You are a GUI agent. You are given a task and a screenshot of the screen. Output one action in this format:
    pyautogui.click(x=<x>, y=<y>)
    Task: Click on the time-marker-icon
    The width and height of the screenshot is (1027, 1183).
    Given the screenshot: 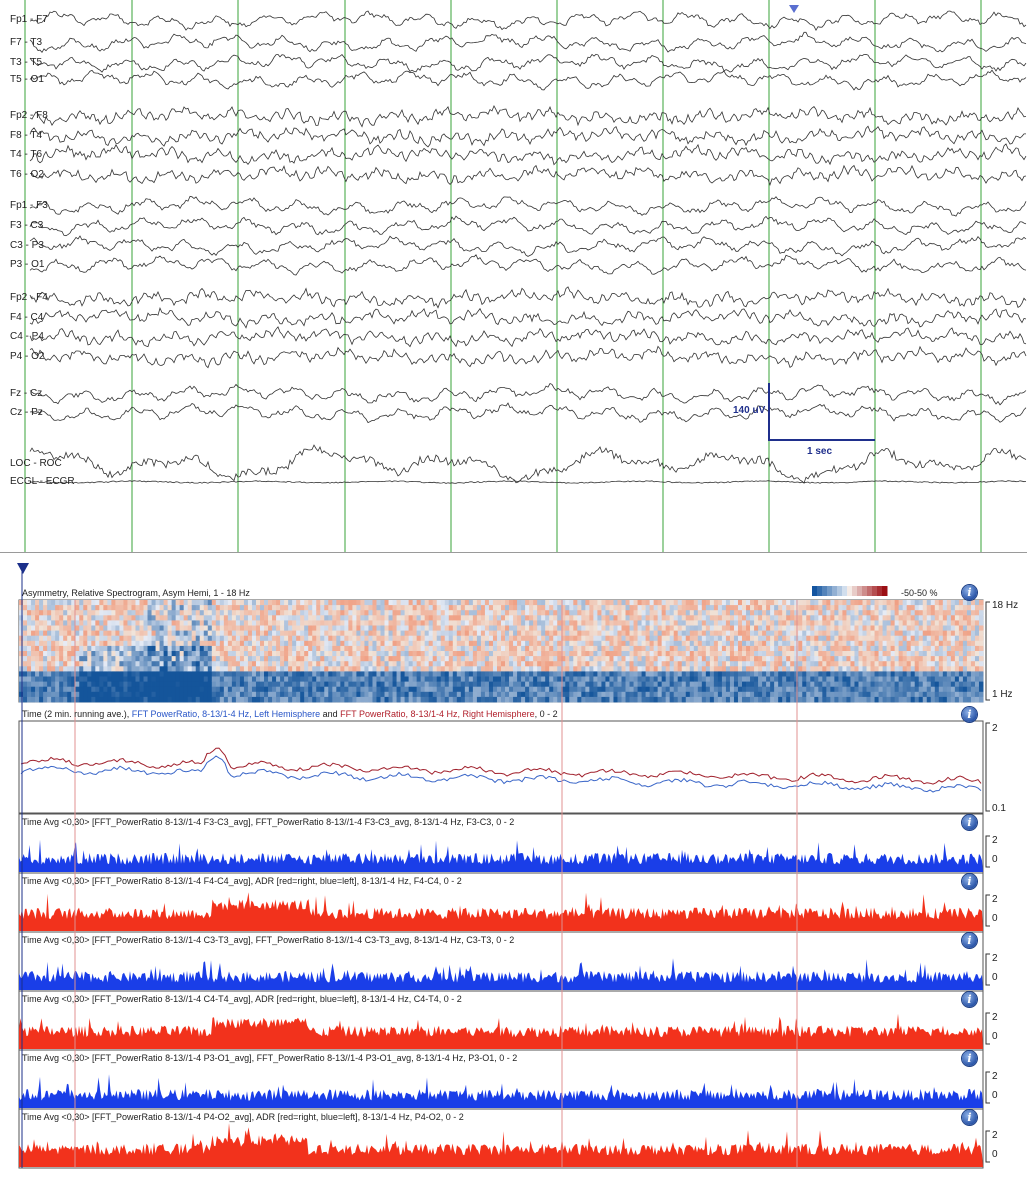 What is the action you would take?
    pyautogui.click(x=794, y=9)
    